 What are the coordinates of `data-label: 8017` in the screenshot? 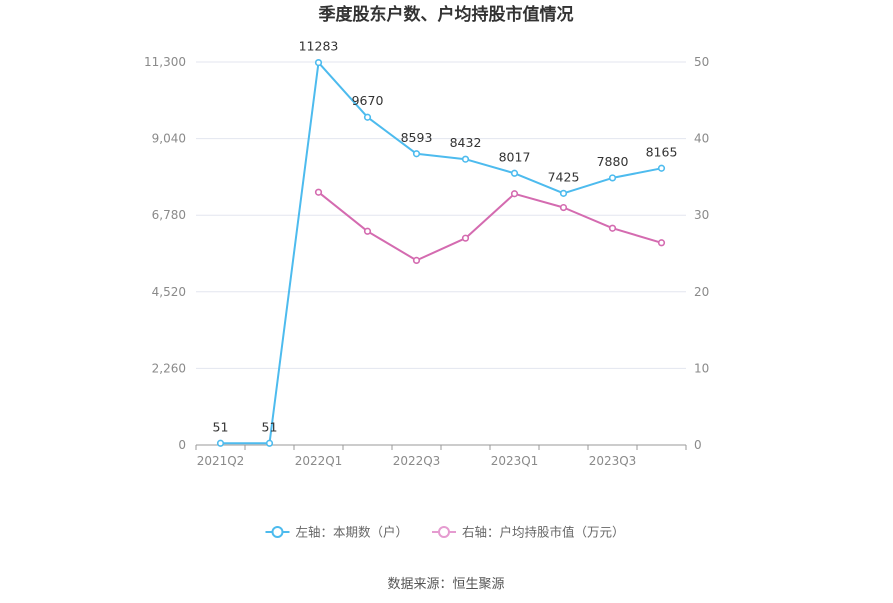 It's located at (515, 156).